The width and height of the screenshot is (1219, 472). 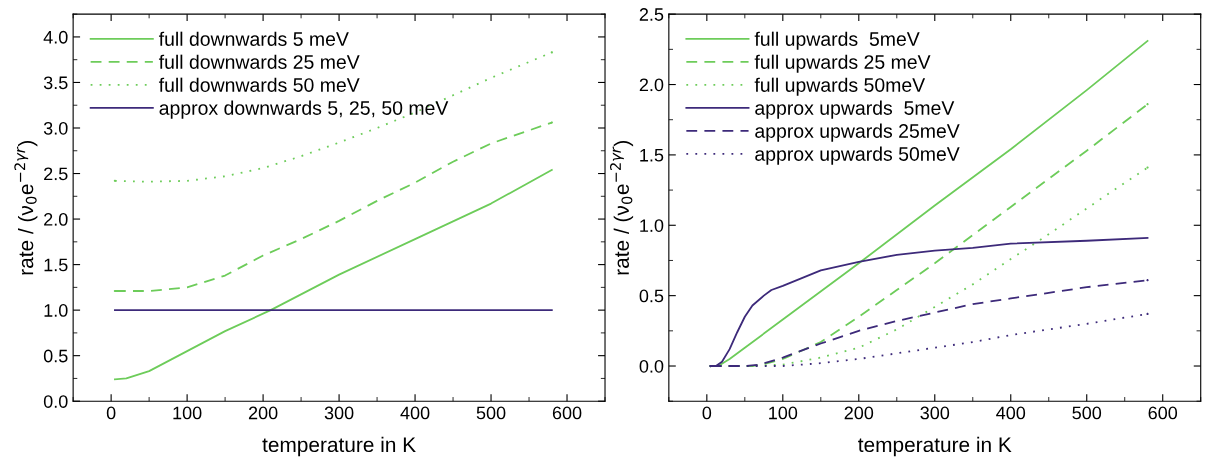 I want to click on legend-label: full downwards 25 meV, so click(x=259, y=61).